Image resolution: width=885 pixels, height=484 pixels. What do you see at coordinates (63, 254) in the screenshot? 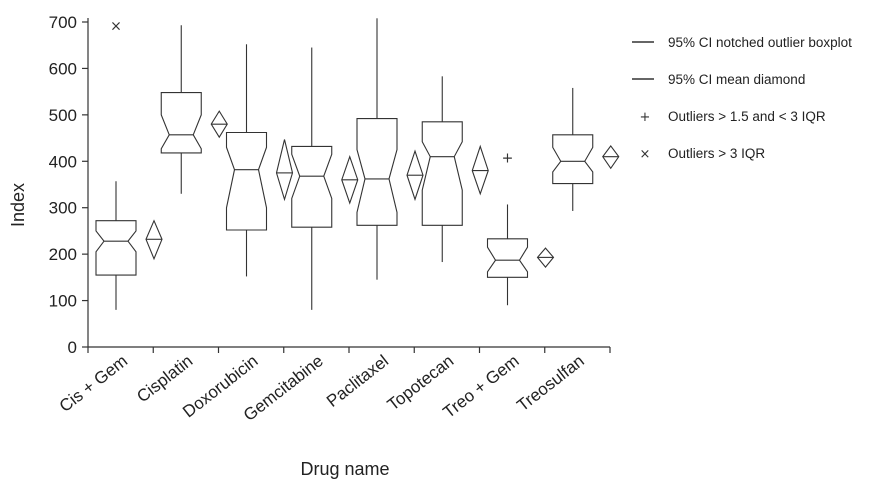
I see `y-tick-label: 200` at bounding box center [63, 254].